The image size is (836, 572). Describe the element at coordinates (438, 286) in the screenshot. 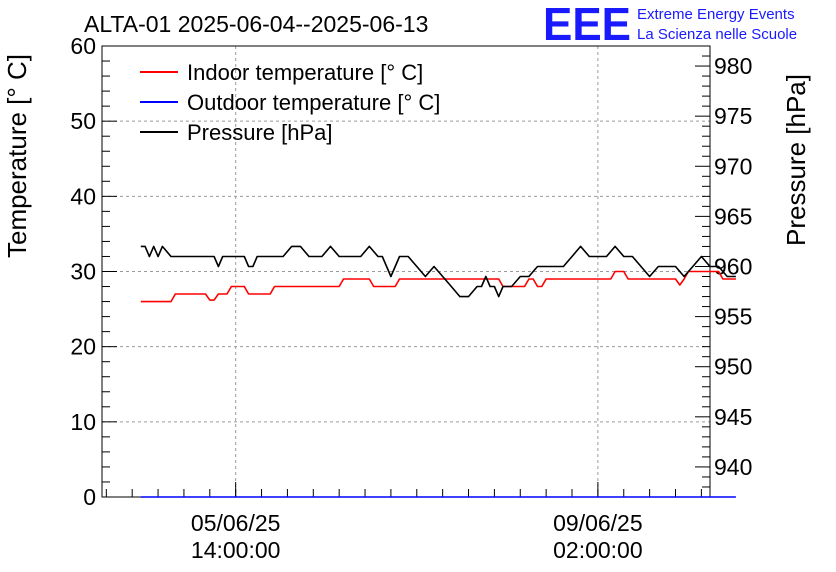

I see `indoor-temperature-line` at that location.